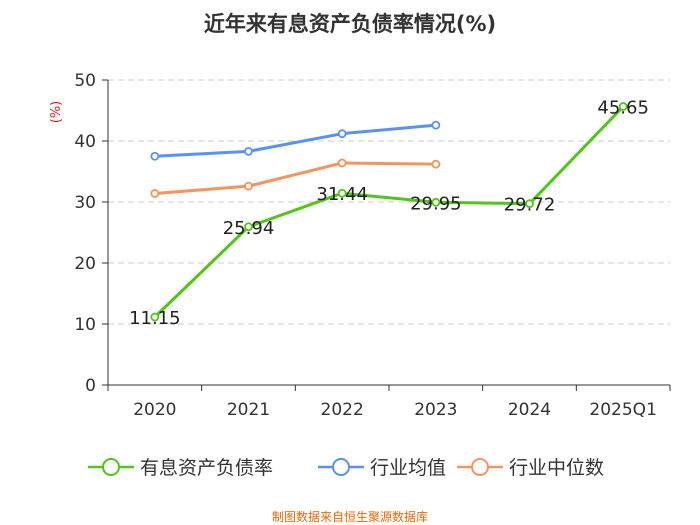  I want to click on legend: 有息资产负债率 行业均值 行业中位数, so click(346, 468).